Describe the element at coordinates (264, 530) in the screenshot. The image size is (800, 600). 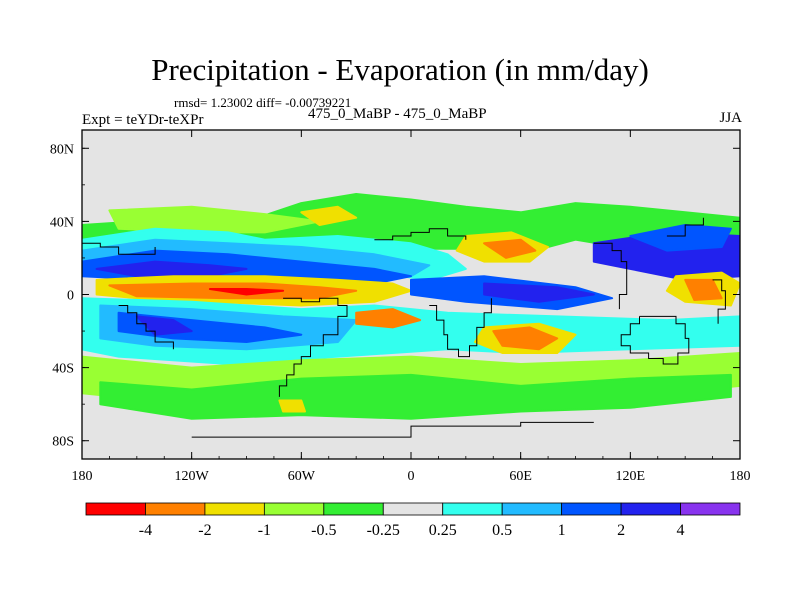
I see `colorbar-label: -1` at that location.